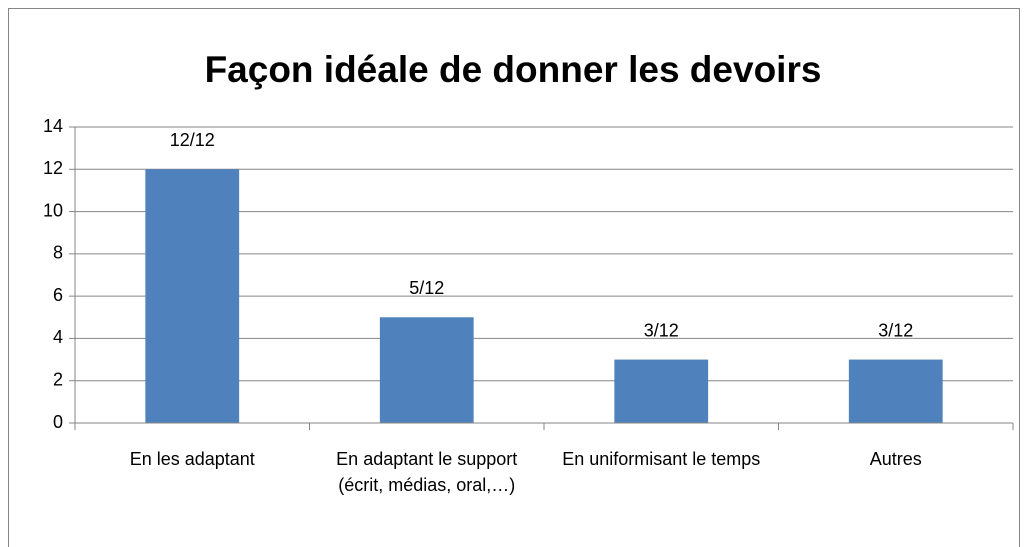 The image size is (1027, 547). What do you see at coordinates (58, 337) in the screenshot?
I see `y-tick-label: 4` at bounding box center [58, 337].